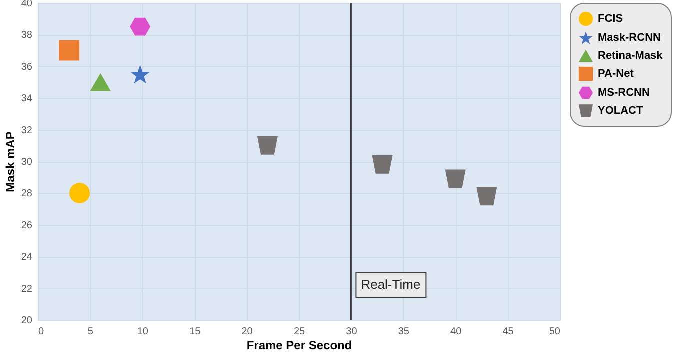 The height and width of the screenshot is (358, 685). I want to click on y-tick-label: 34, so click(27, 99).